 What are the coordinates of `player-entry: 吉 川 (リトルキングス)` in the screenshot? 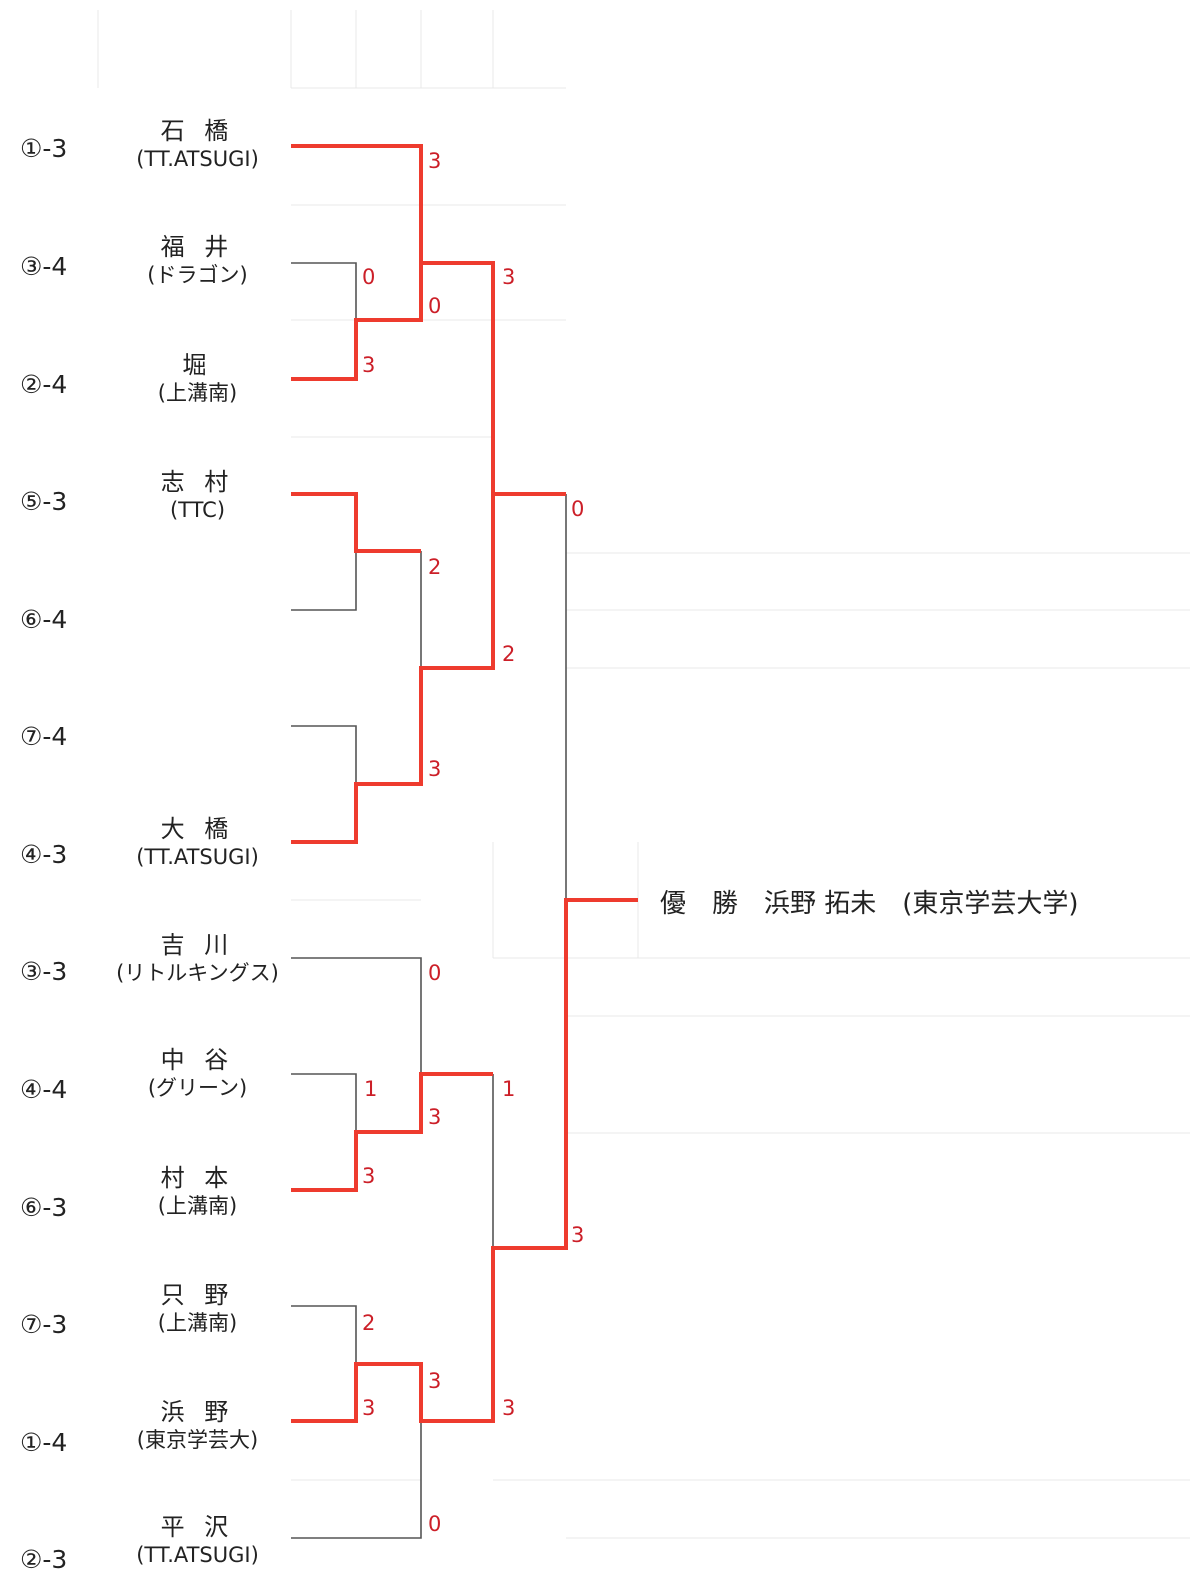 It's located at (197, 958).